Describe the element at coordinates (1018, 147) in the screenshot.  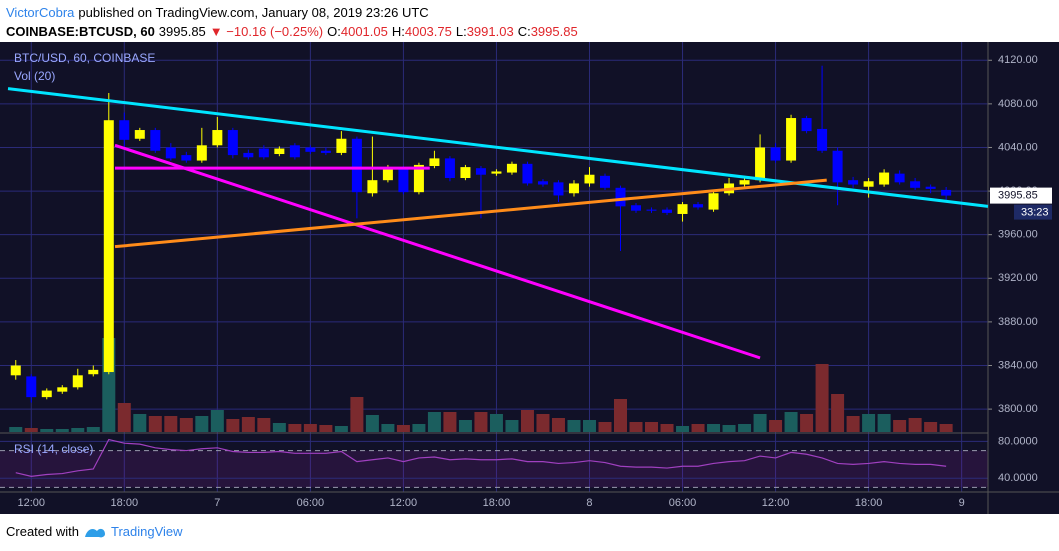
I see `y-tick-label: 4040.00` at that location.